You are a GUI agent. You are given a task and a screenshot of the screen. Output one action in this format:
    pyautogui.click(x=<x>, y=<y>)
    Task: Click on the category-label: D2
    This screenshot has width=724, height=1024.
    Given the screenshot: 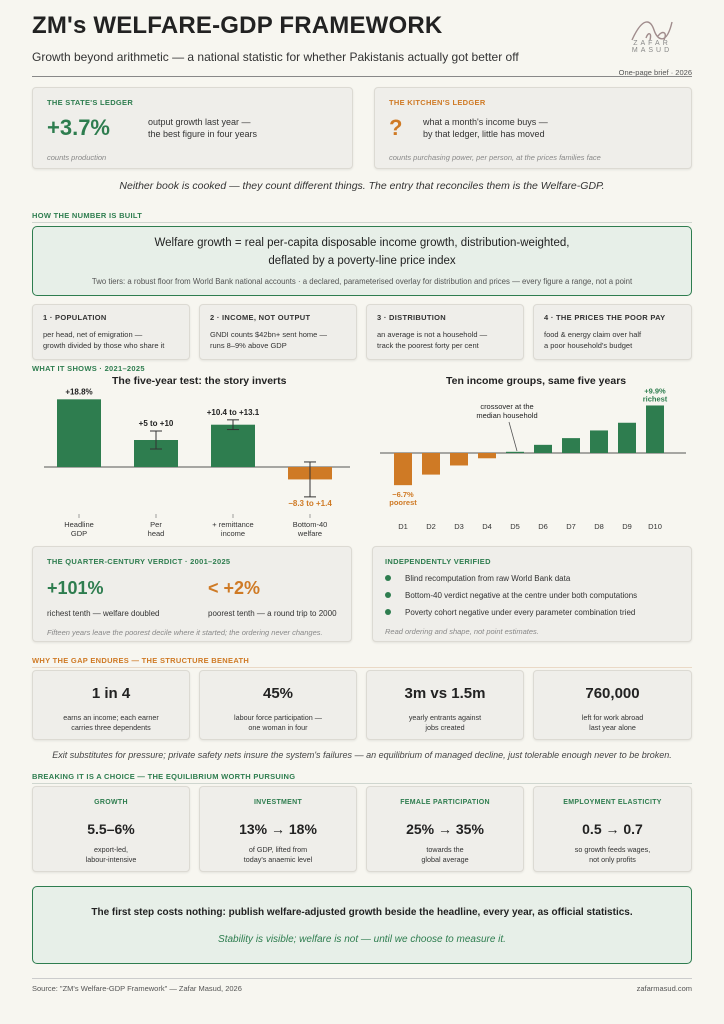 What is the action you would take?
    pyautogui.click(x=431, y=526)
    